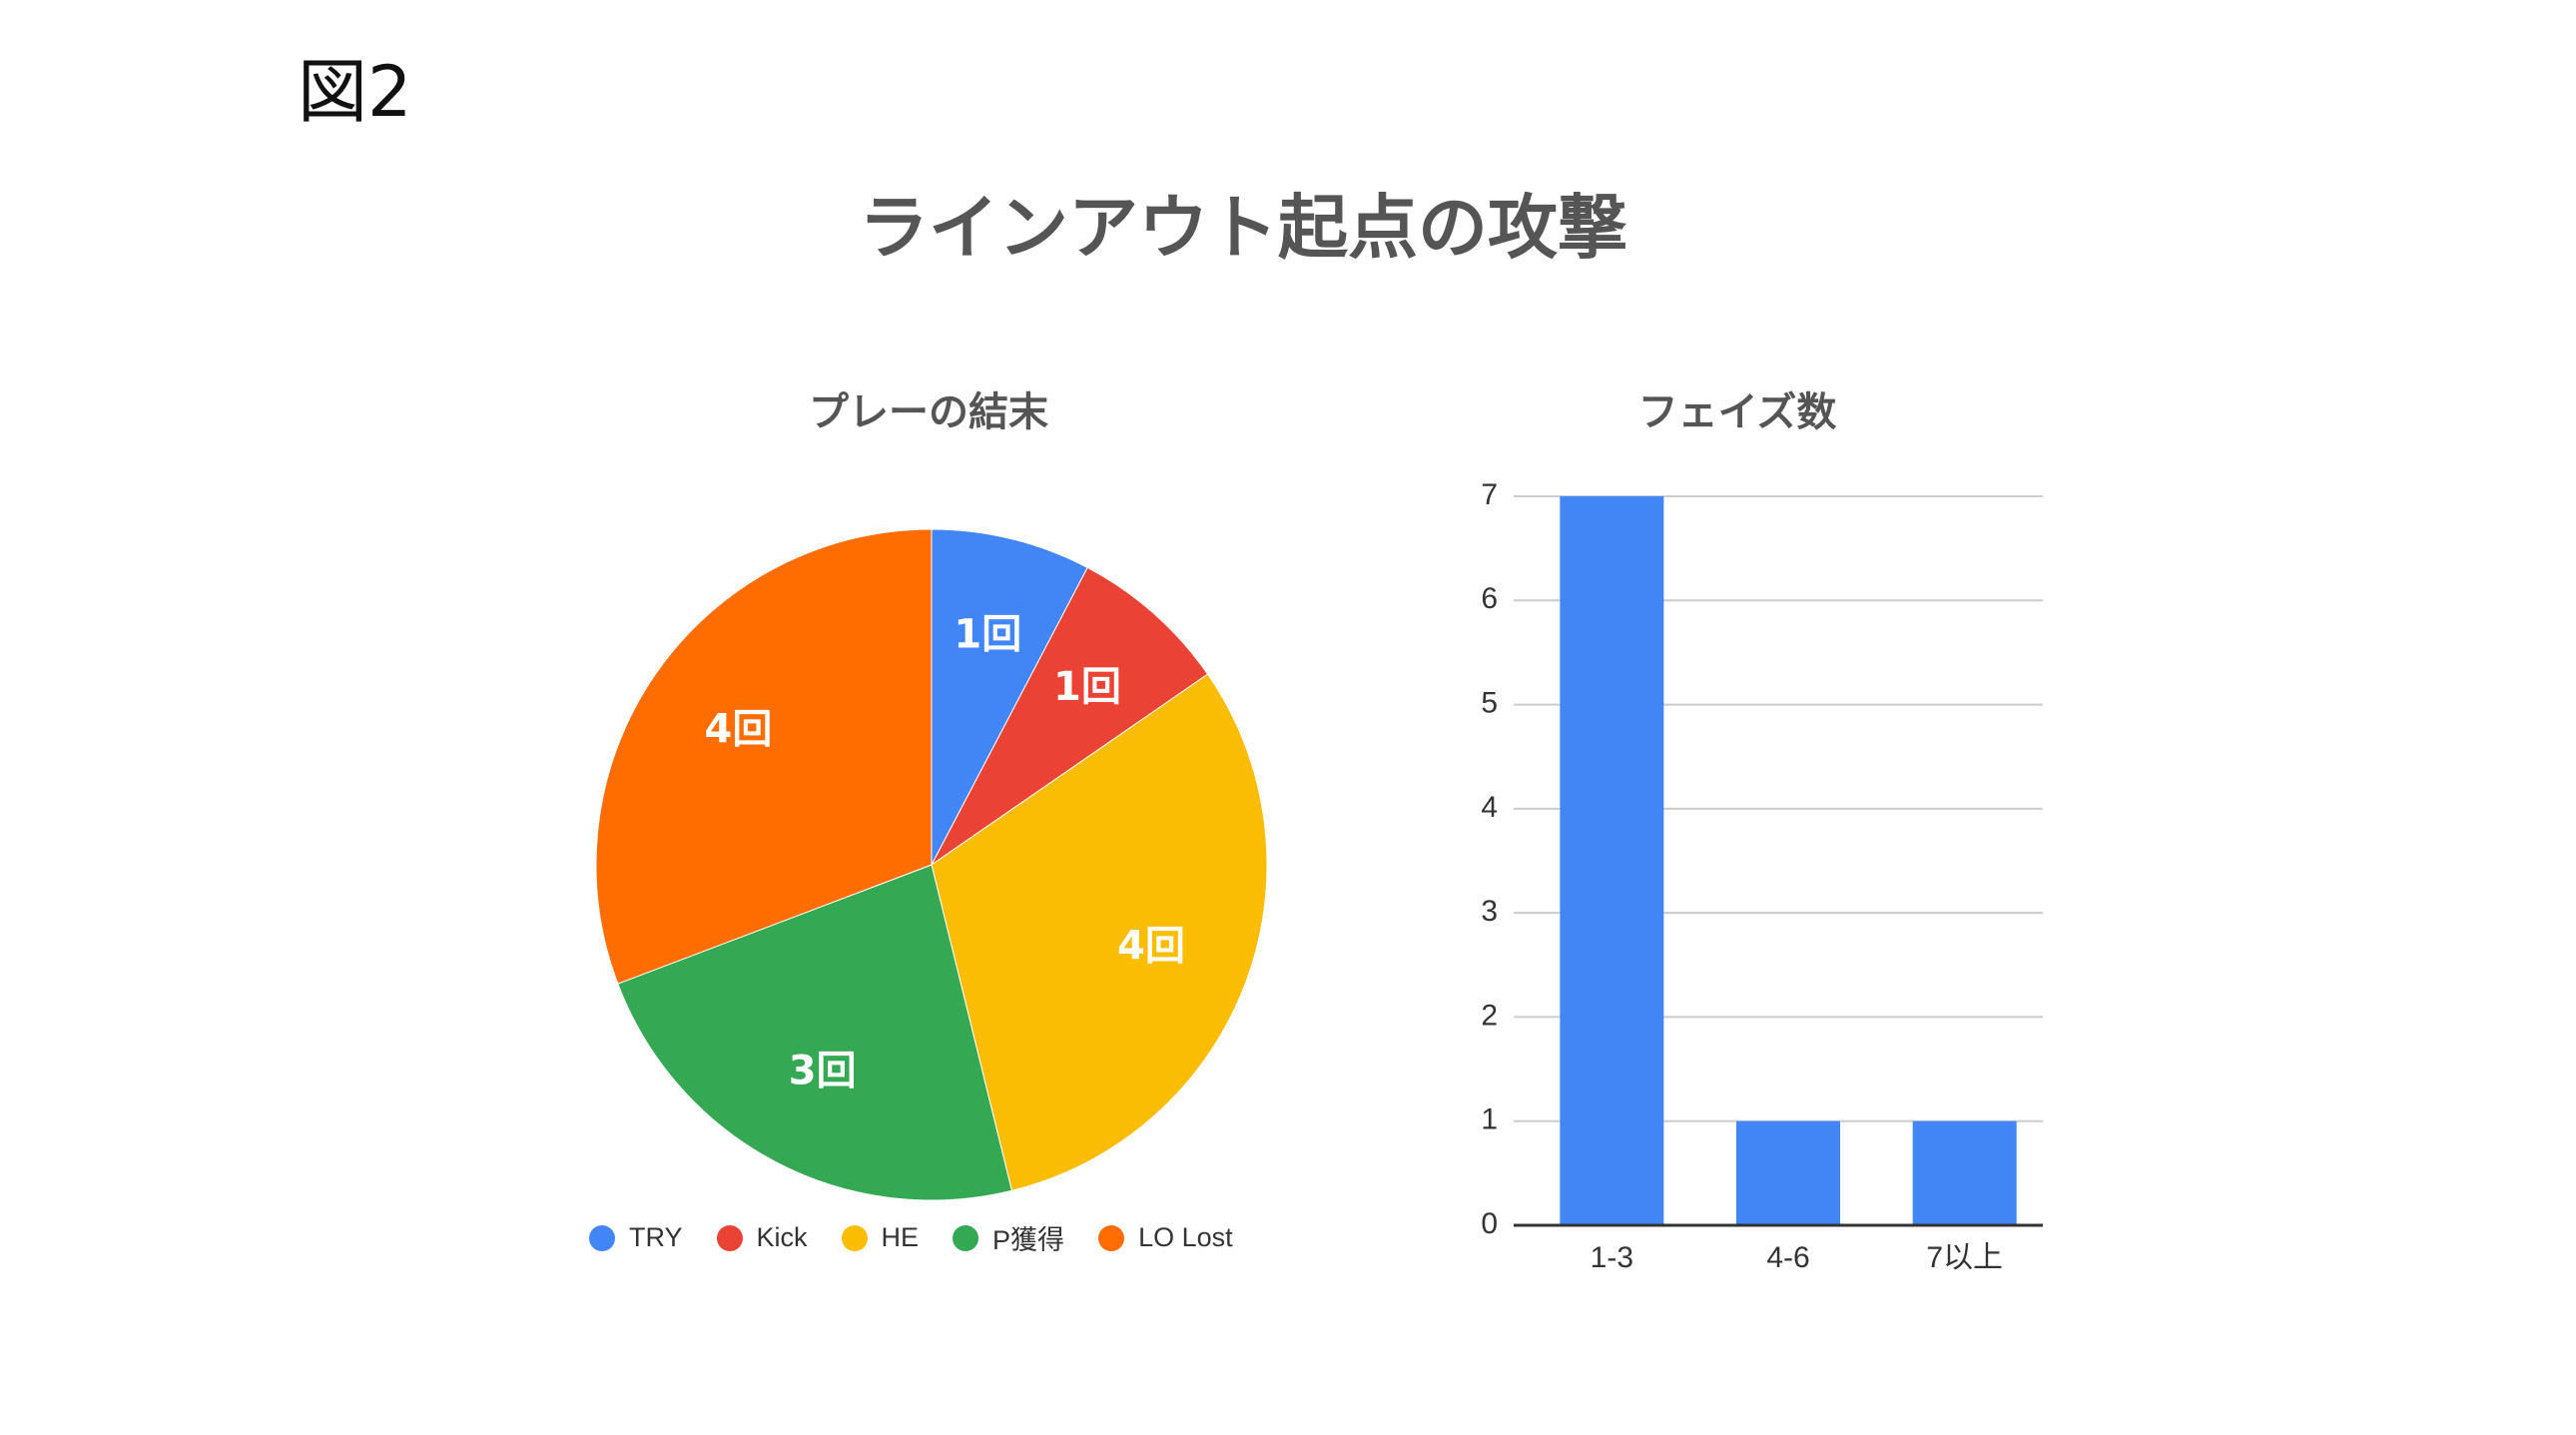  I want to click on legend-item-4: LO Lost, so click(1165, 1237).